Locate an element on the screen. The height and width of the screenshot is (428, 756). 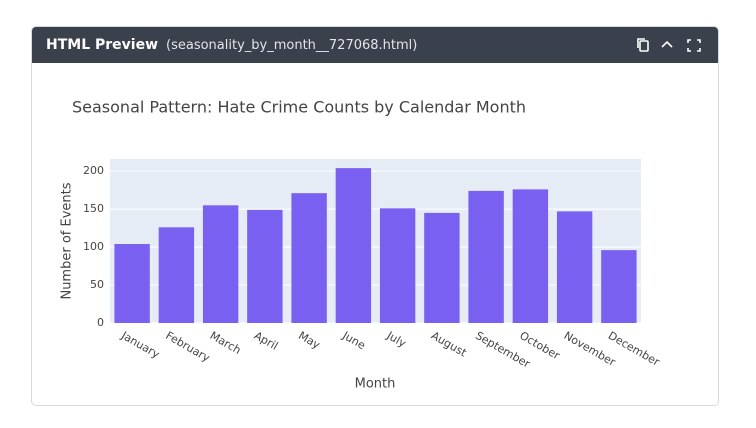
x-tick-label: May is located at coordinates (309, 340).